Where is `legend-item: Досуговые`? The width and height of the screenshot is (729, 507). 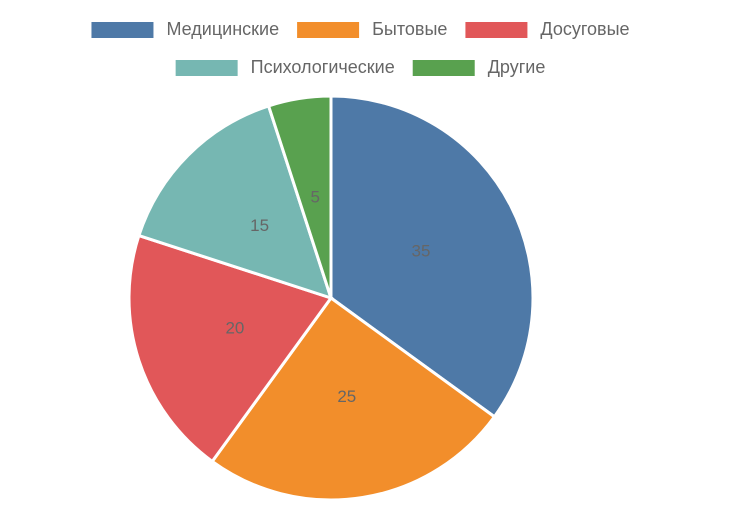
legend-item: Досуговые is located at coordinates (547, 29).